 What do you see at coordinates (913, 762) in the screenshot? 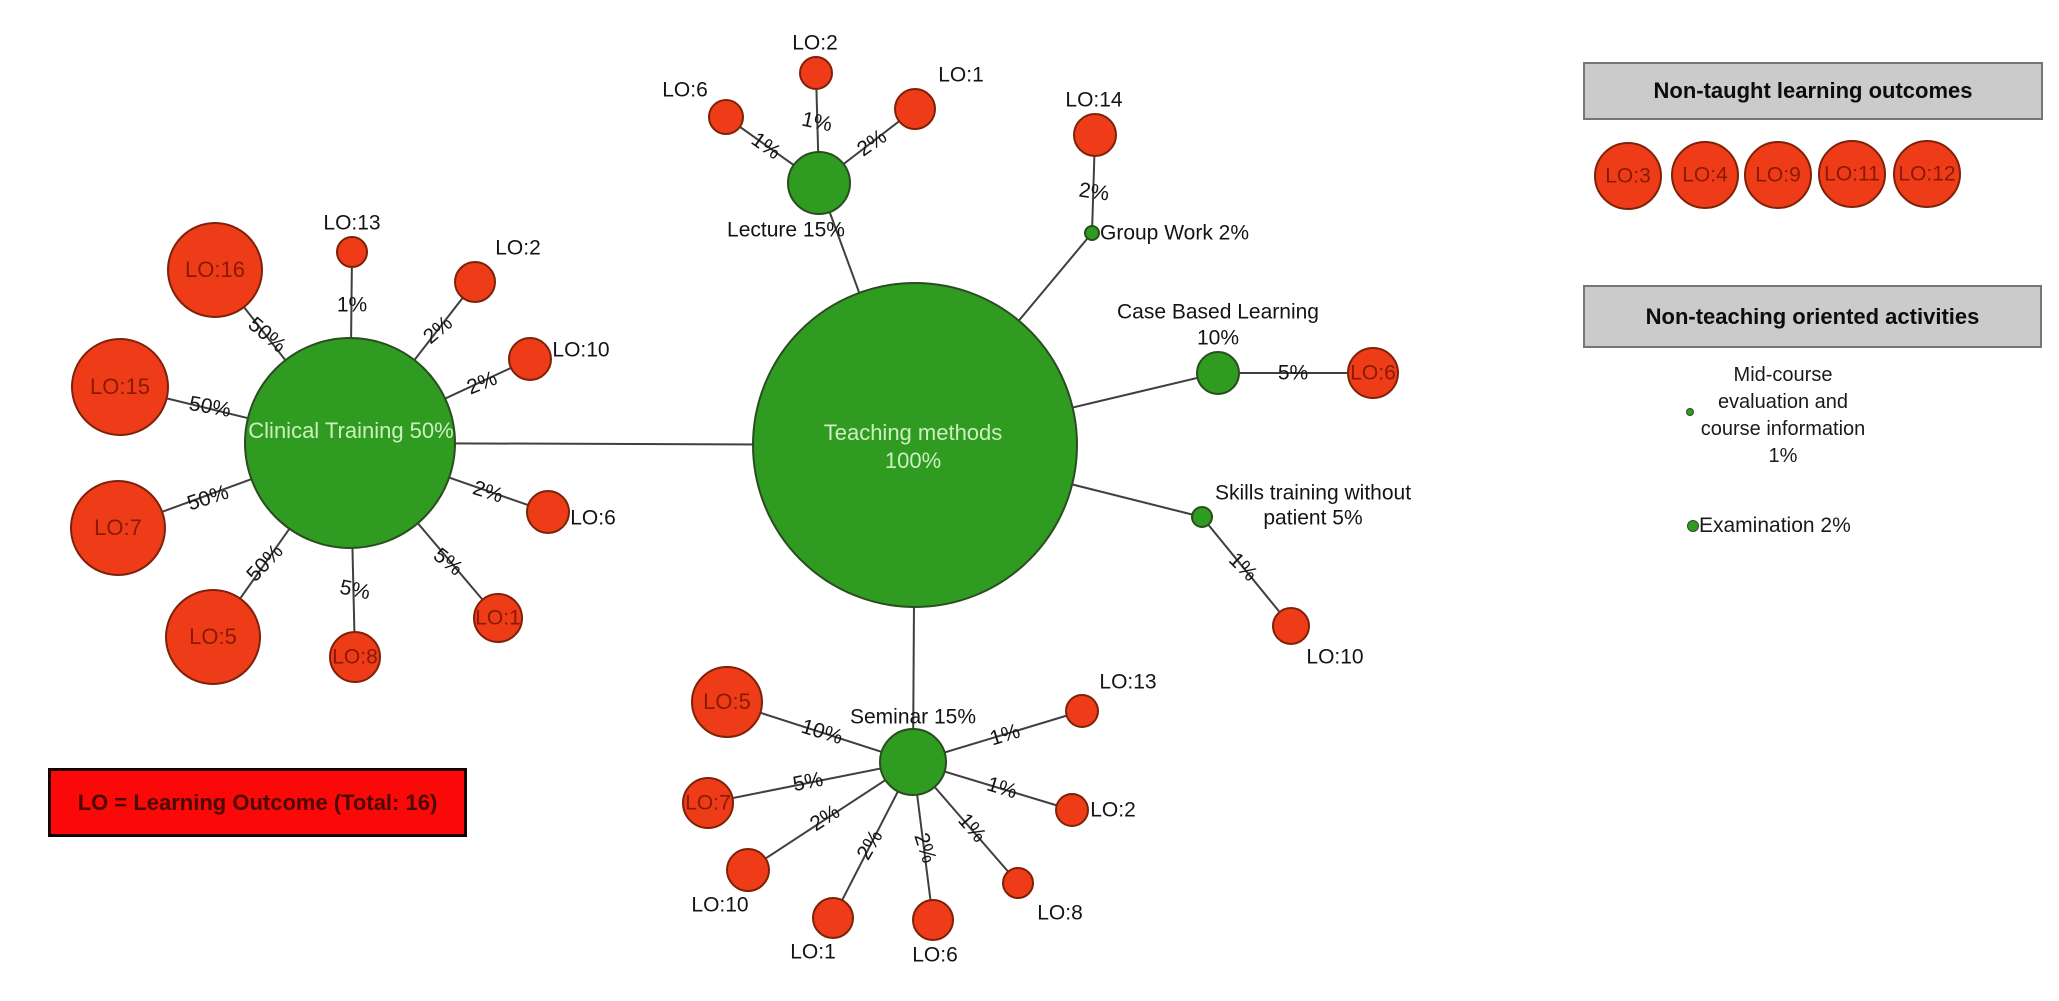
I see `node-seminar` at bounding box center [913, 762].